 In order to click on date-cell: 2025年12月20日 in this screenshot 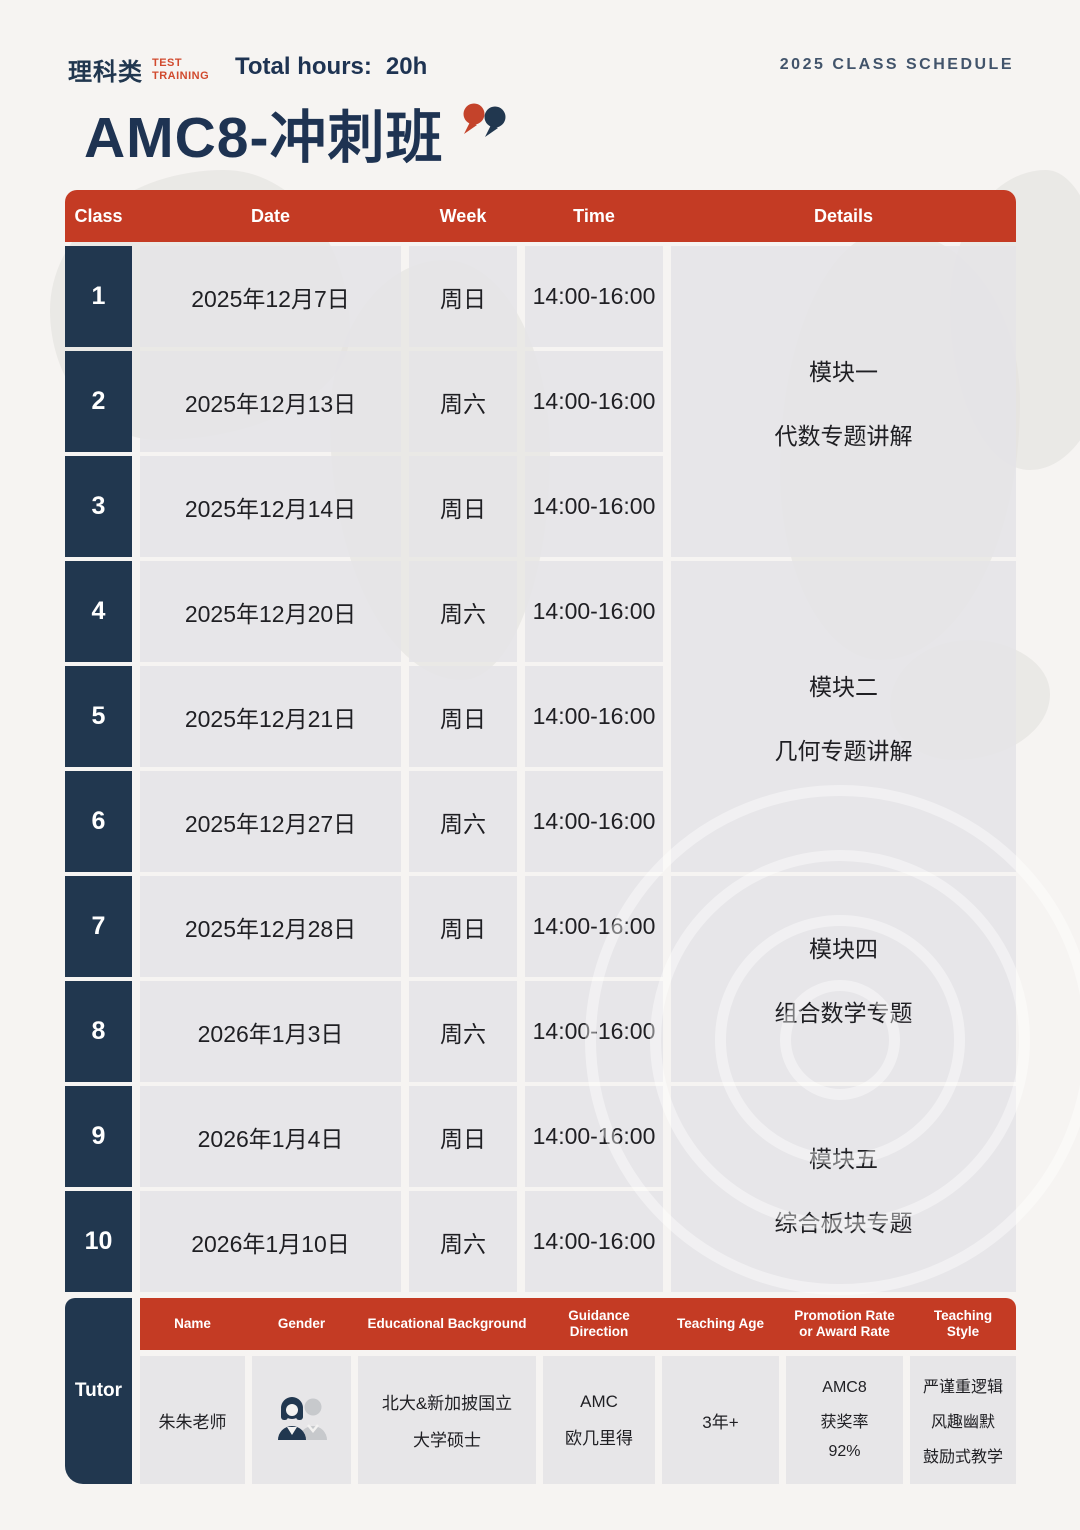, I will do `click(270, 611)`.